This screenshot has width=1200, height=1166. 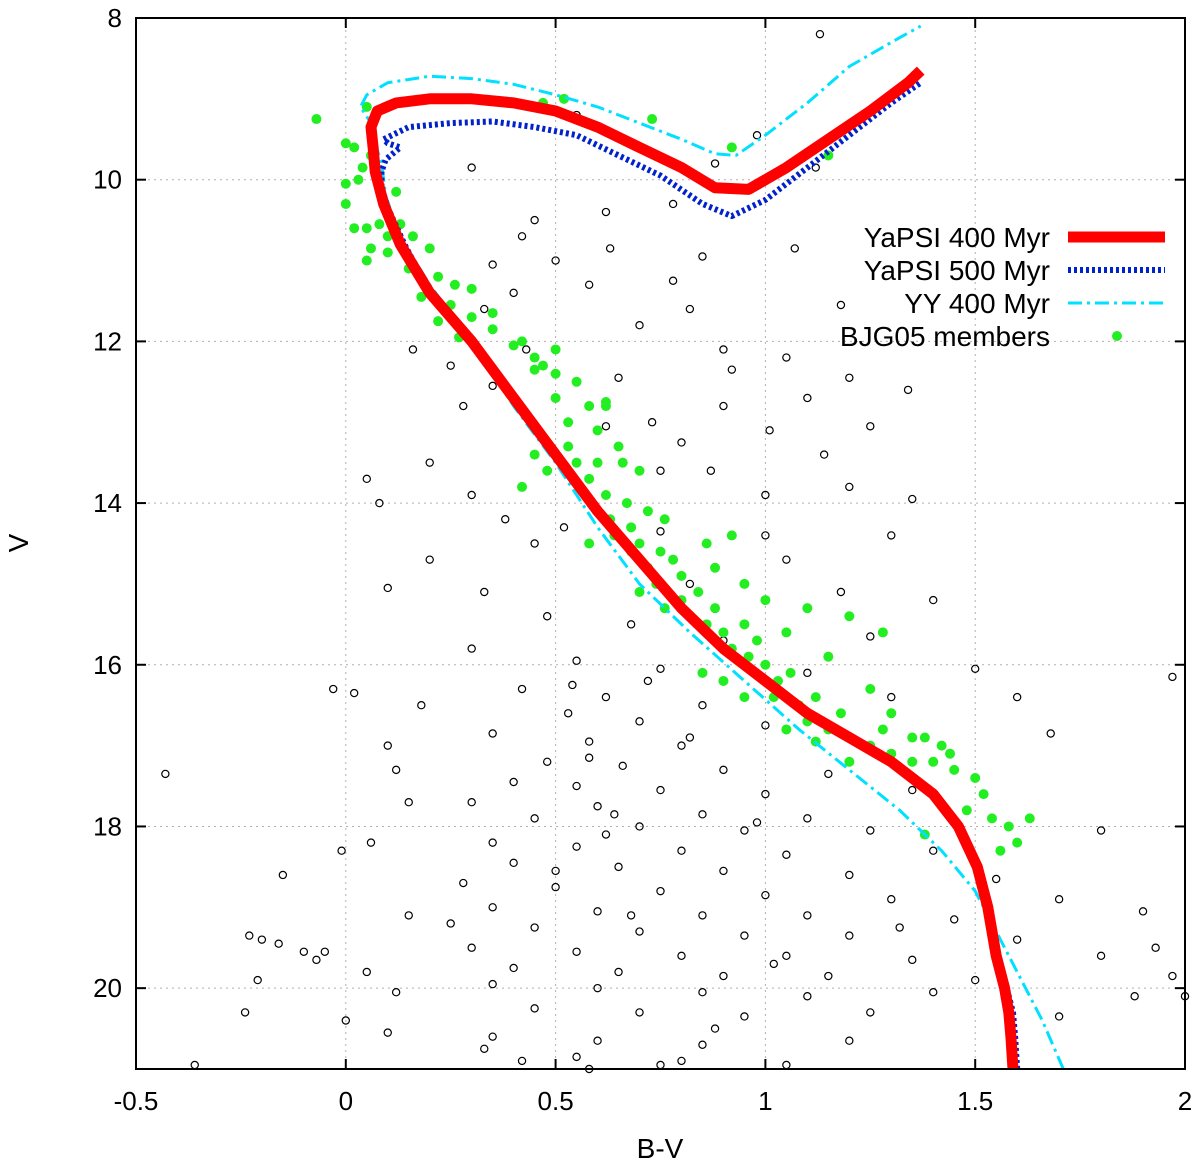 I want to click on y-tick-label: 12, so click(x=107, y=341).